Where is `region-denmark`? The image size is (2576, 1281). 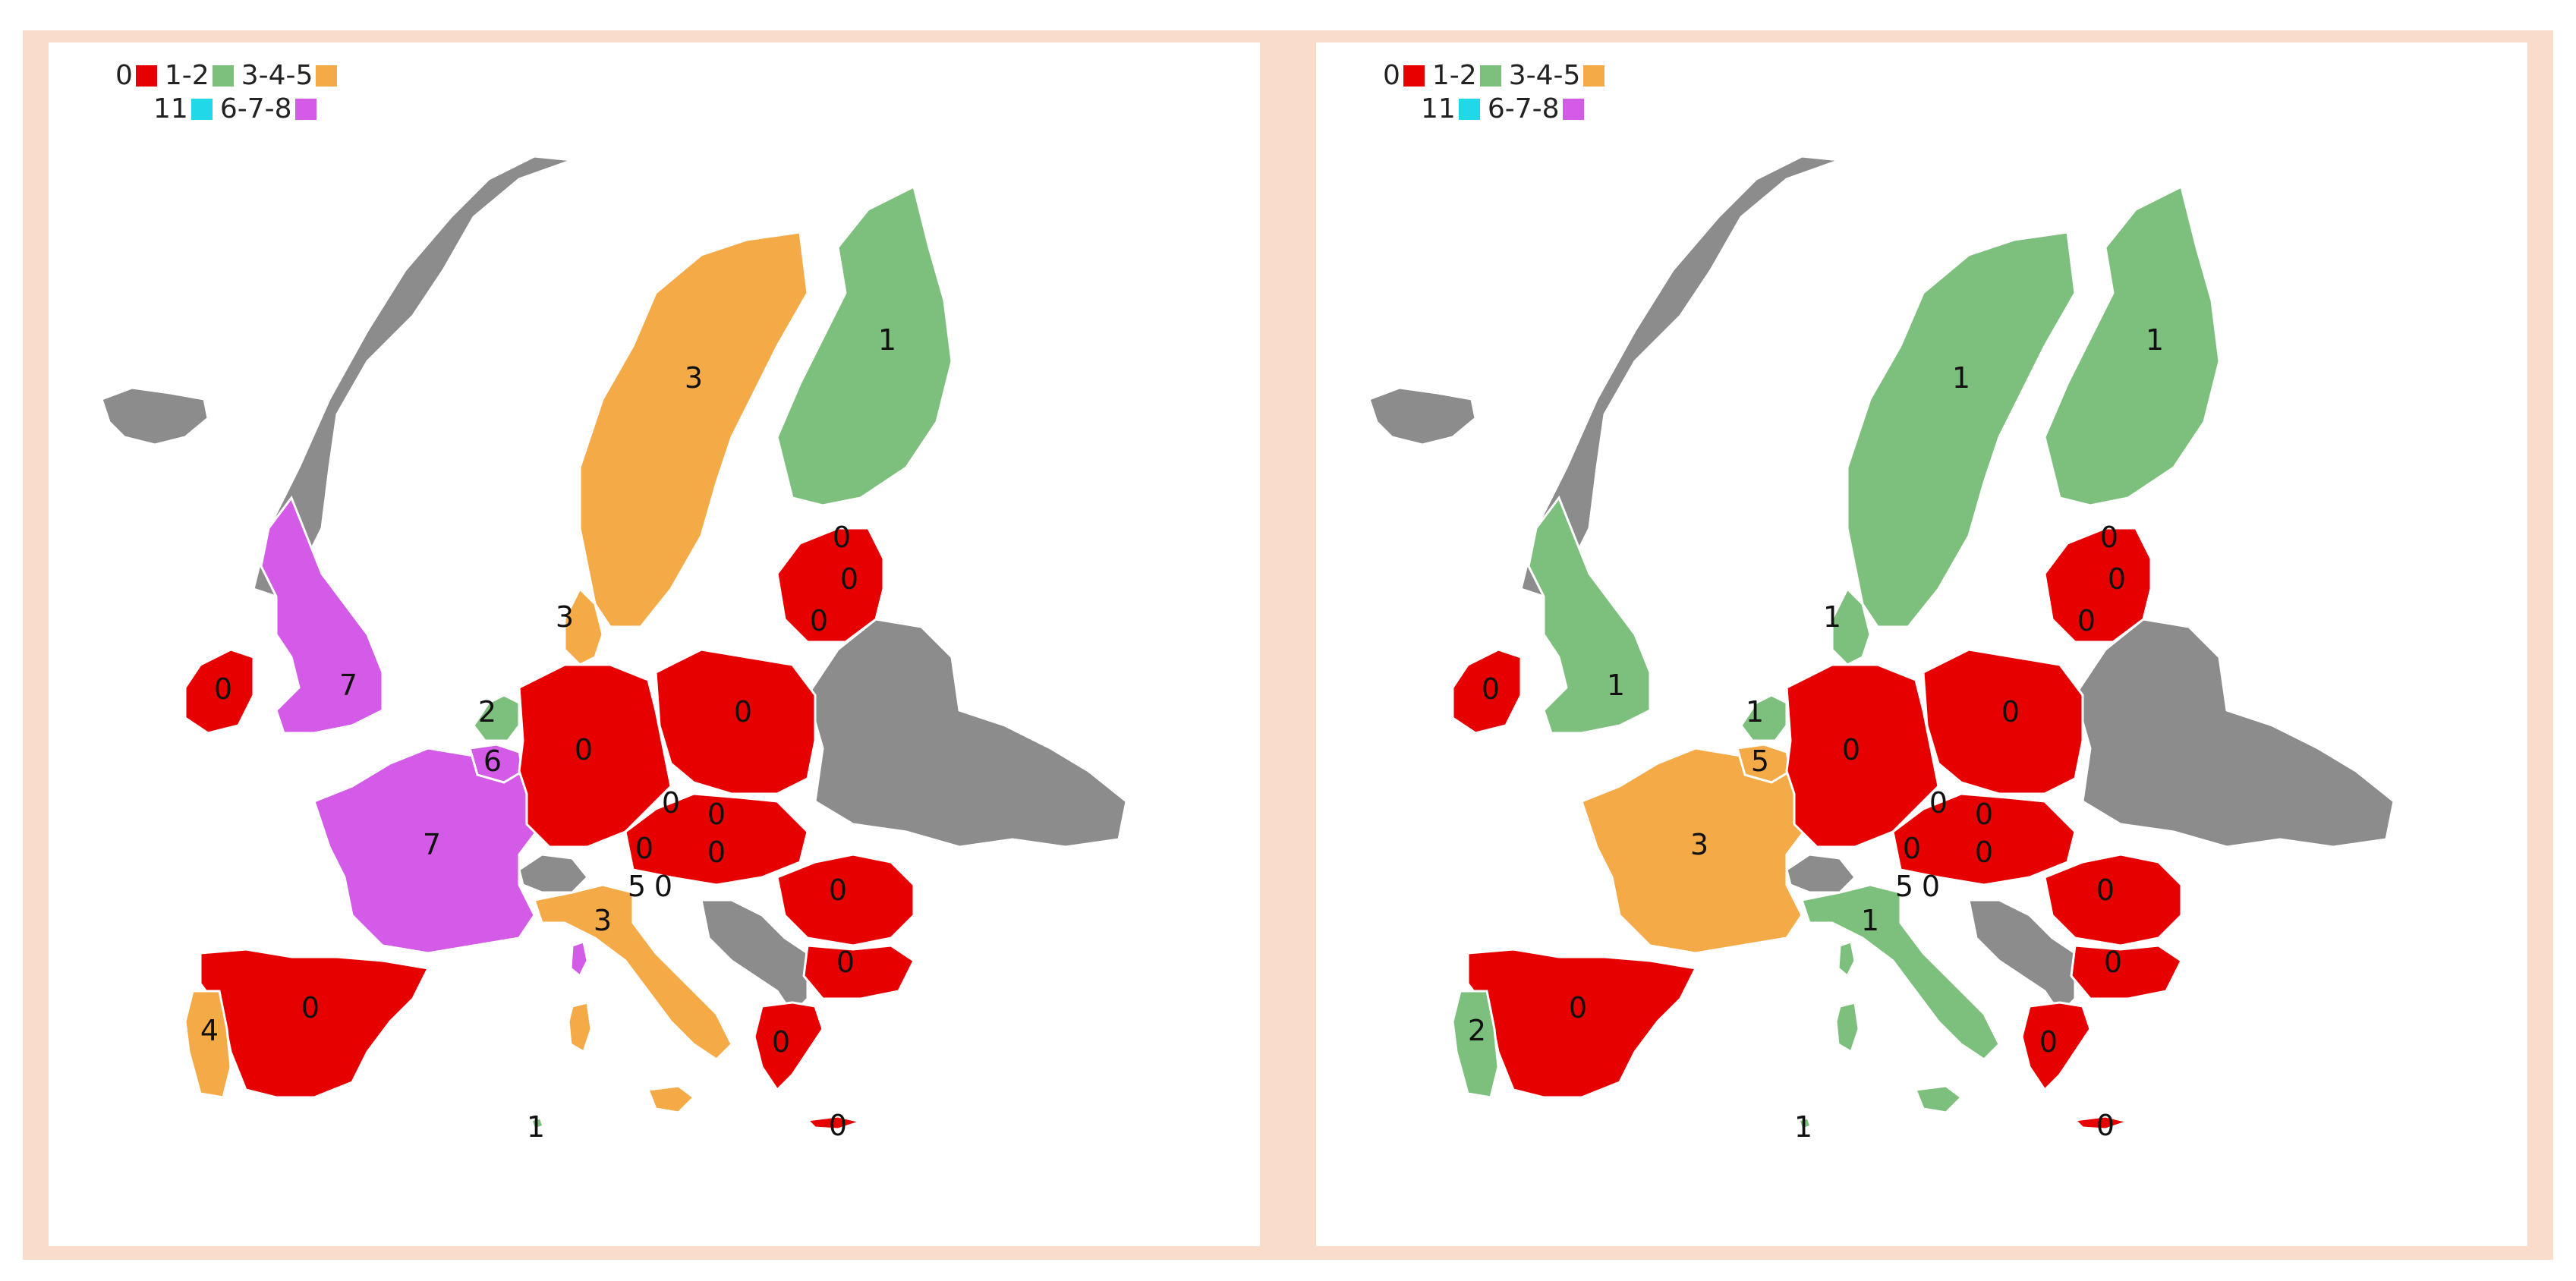
region-denmark is located at coordinates (583, 626).